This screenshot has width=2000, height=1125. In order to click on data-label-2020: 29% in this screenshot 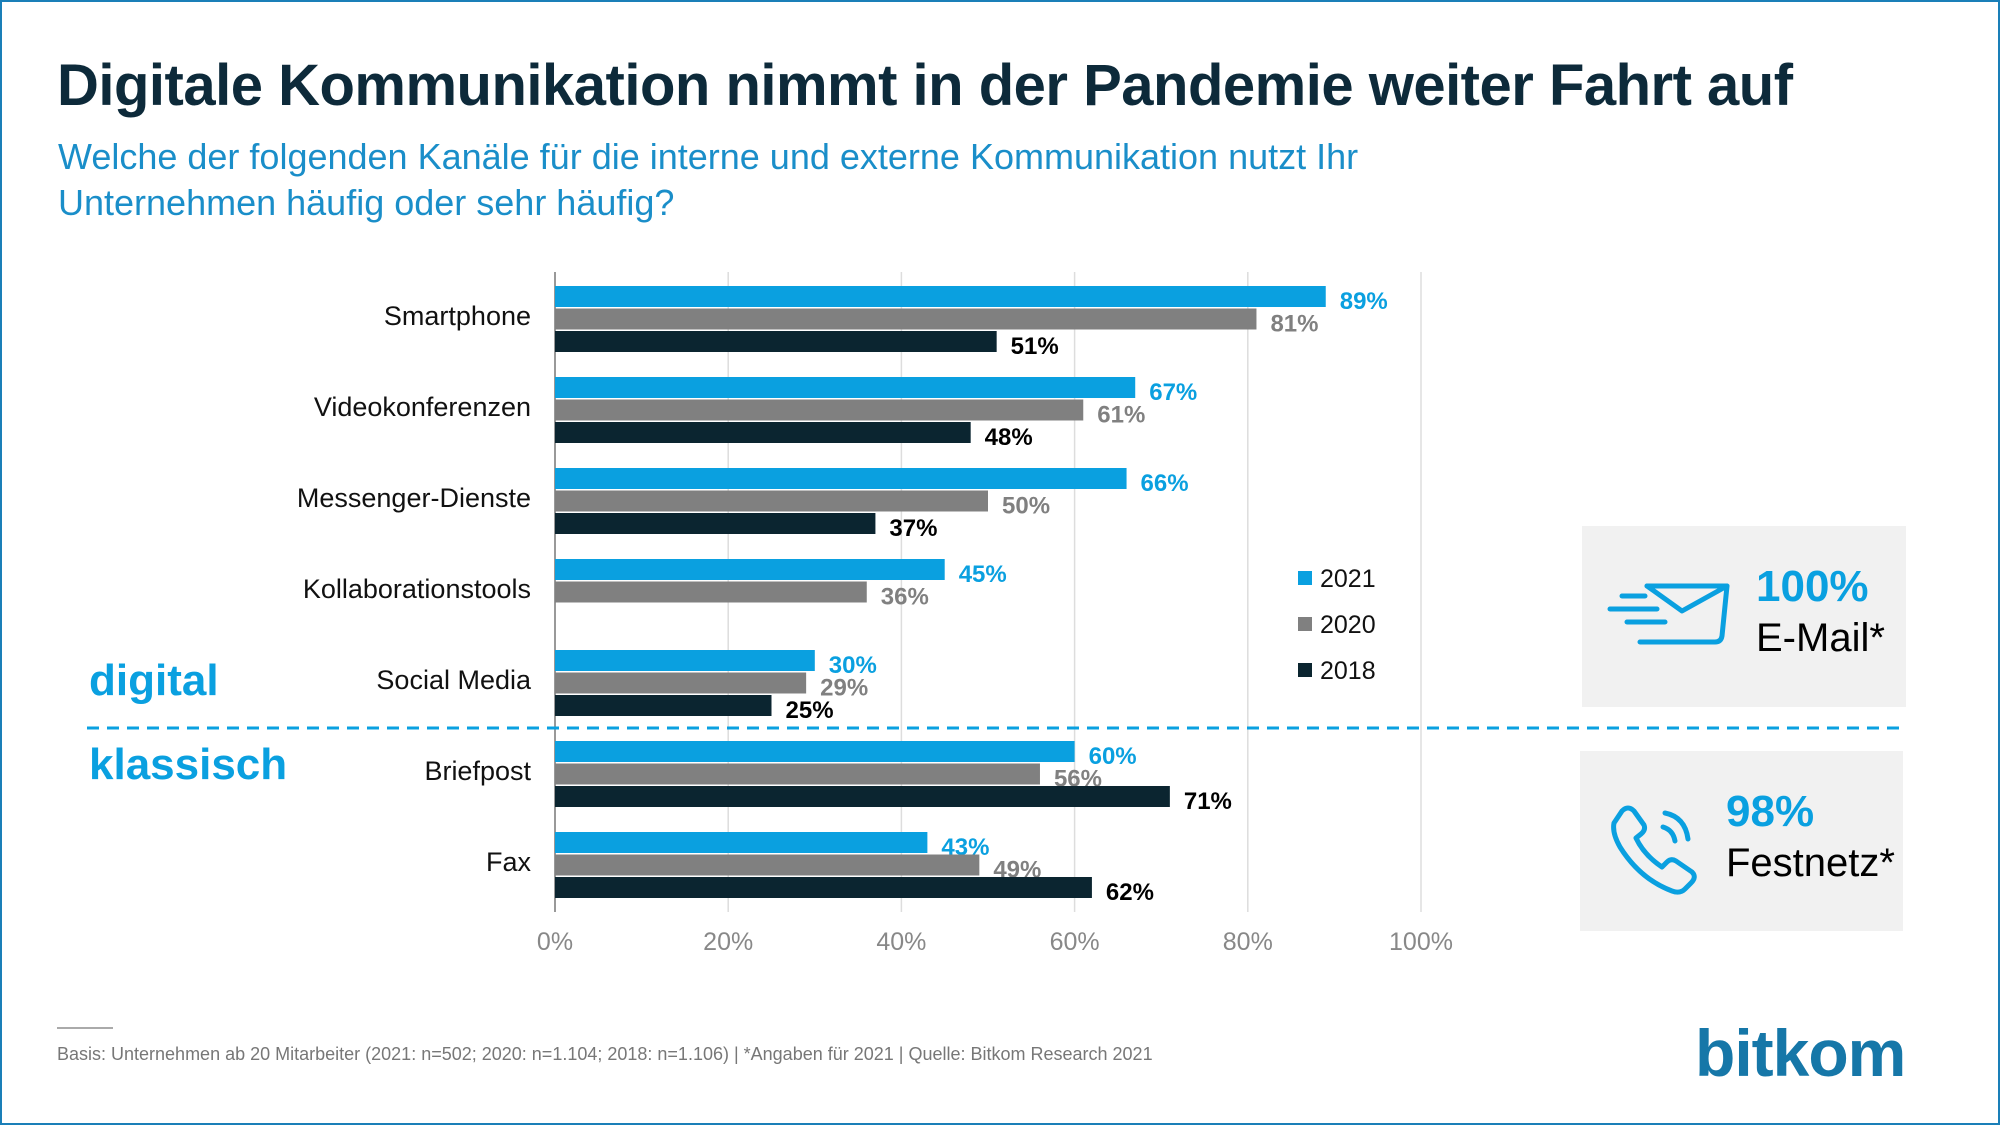, I will do `click(844, 688)`.